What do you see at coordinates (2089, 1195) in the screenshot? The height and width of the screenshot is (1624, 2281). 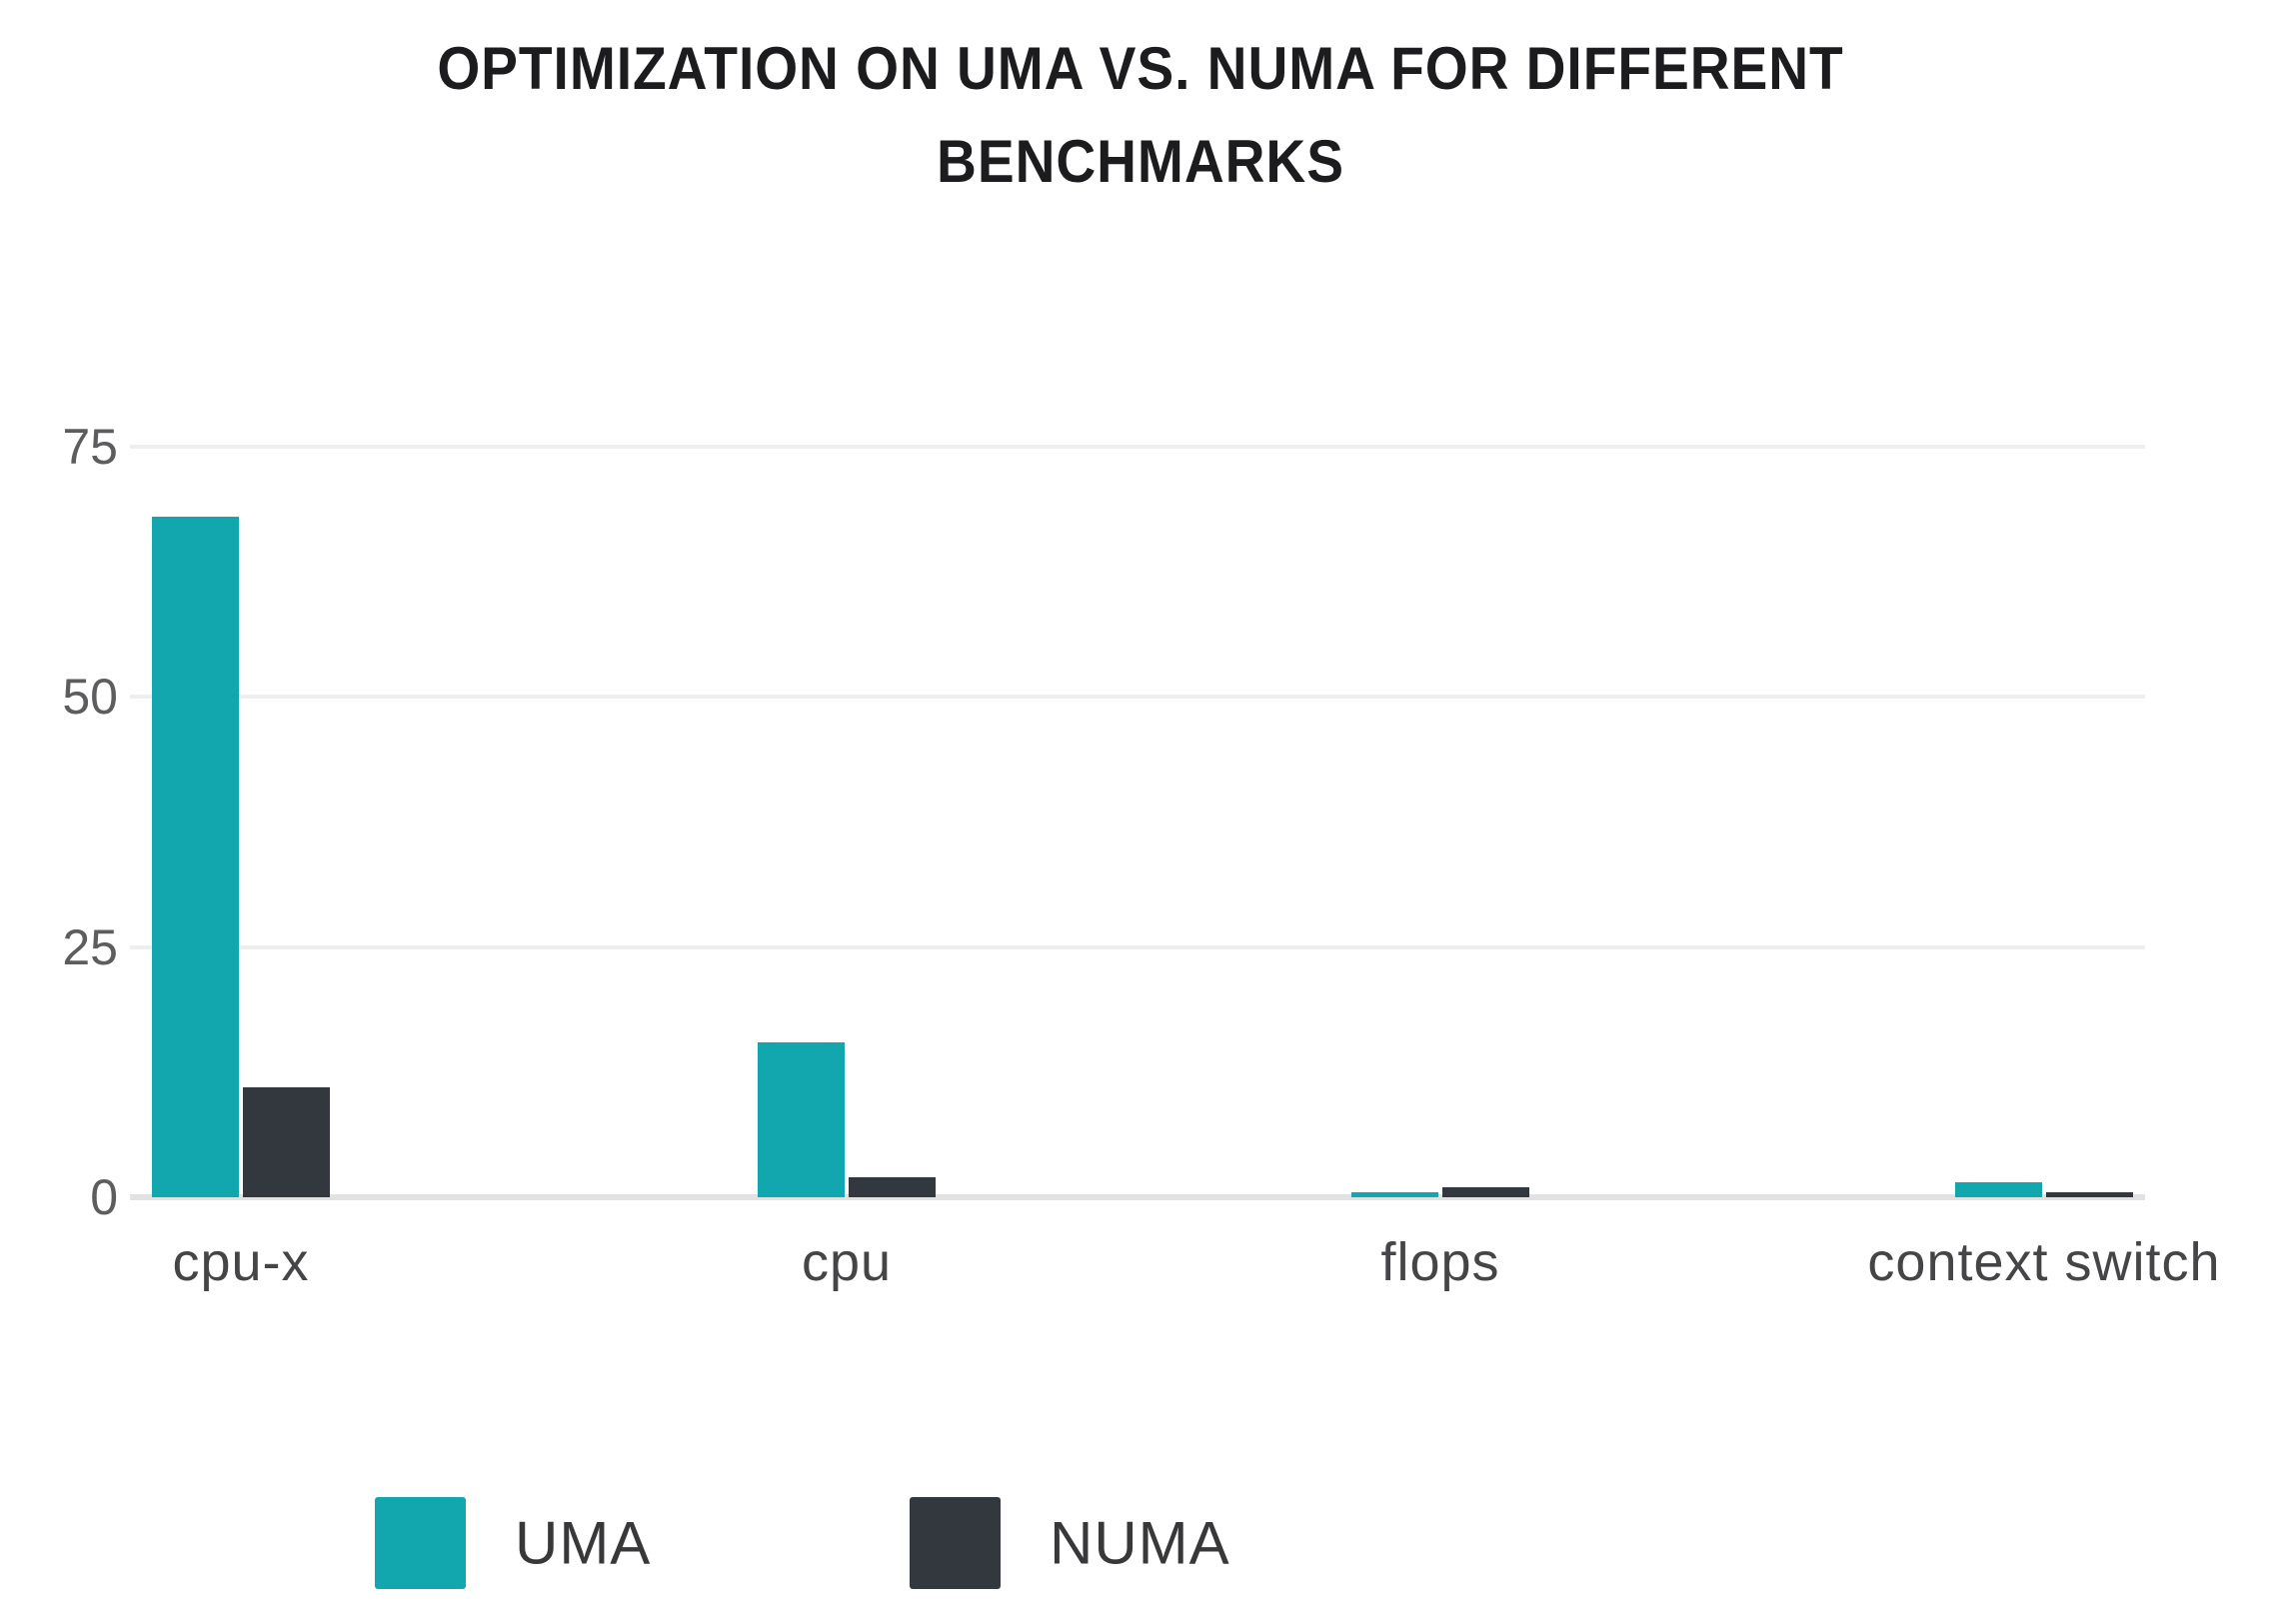 I see `bar-numa-context-switch` at bounding box center [2089, 1195].